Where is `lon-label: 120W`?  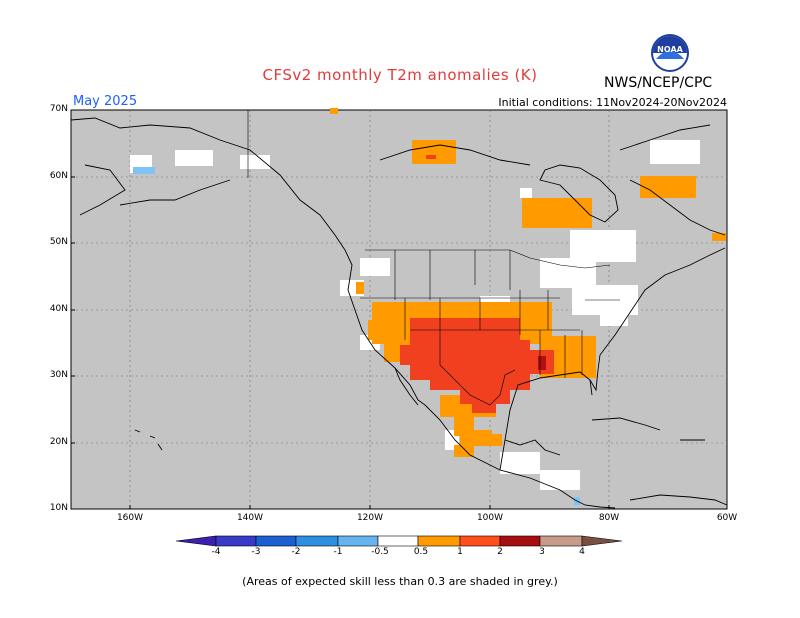 lon-label: 120W is located at coordinates (370, 518).